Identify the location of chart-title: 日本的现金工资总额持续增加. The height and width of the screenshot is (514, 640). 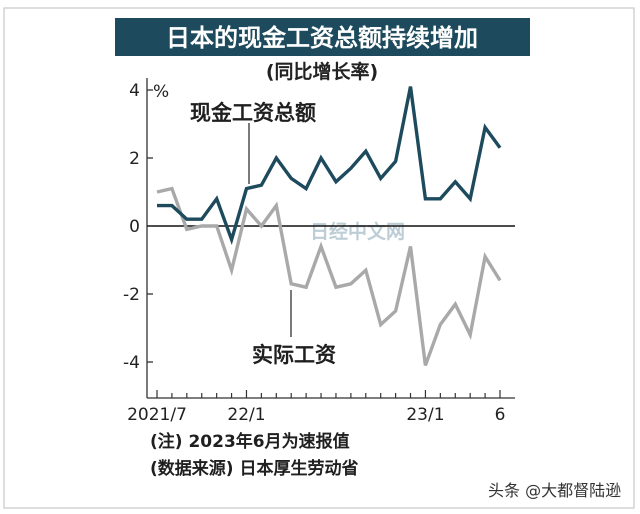
(322, 38).